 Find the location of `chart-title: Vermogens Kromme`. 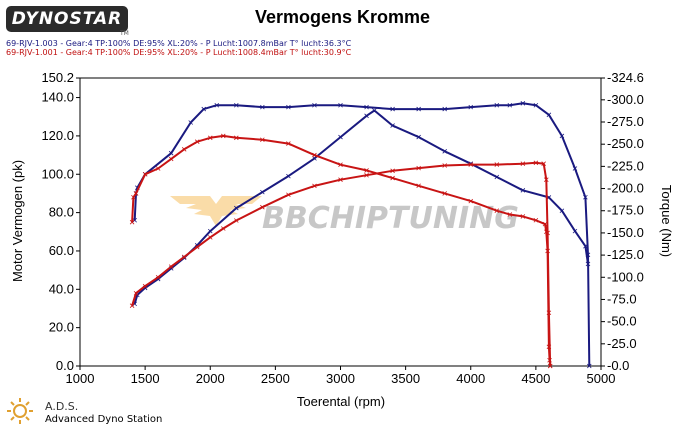

chart-title: Vermogens Kromme is located at coordinates (342, 17).